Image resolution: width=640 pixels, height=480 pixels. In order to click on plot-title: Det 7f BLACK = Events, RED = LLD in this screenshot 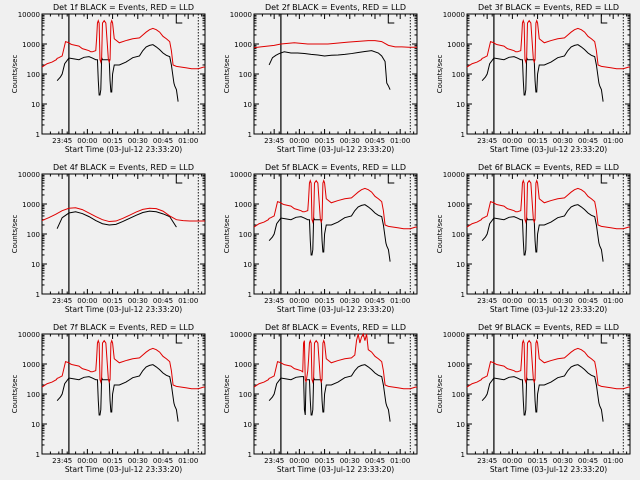, I will do `click(123, 327)`.